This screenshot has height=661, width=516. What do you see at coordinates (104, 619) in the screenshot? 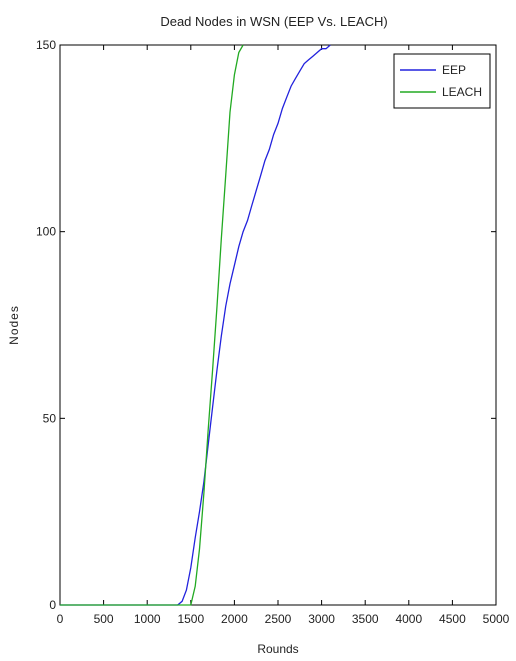
I see `x-tick-label: 500` at bounding box center [104, 619].